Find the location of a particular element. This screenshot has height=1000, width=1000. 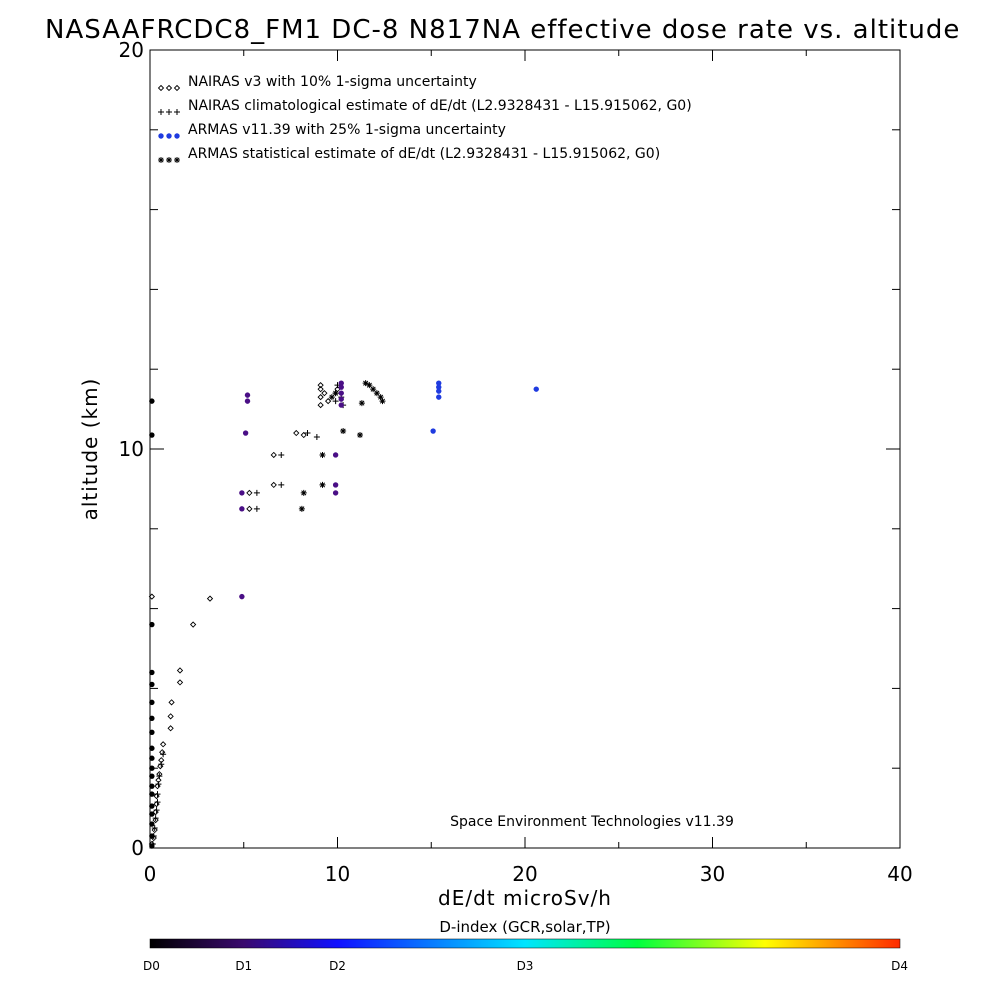

colorbar-title: D-index (GCR,solar,TP) is located at coordinates (524, 927).